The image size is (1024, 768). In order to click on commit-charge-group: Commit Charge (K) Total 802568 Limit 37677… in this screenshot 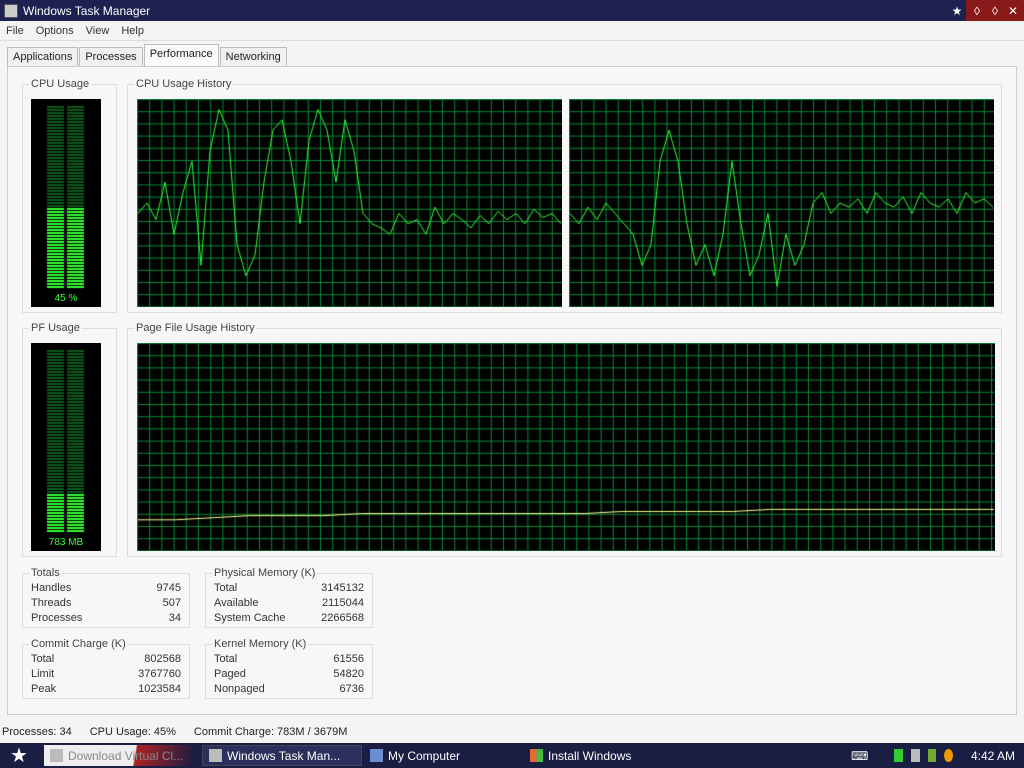, I will do `click(106, 668)`.